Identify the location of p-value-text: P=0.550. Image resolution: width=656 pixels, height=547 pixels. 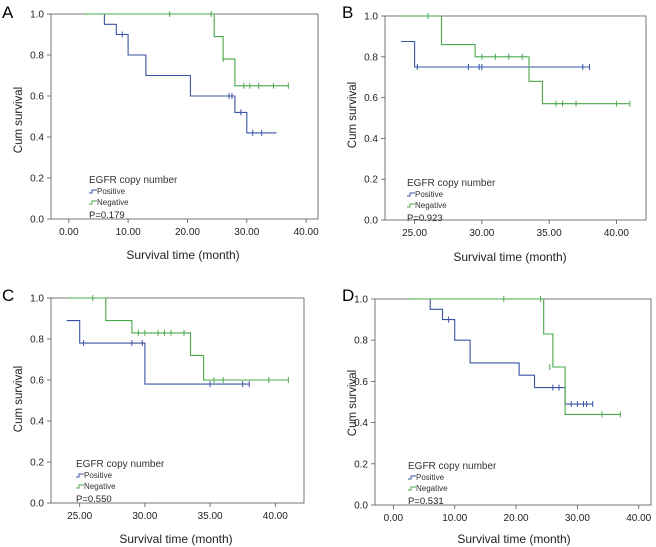
(94, 499).